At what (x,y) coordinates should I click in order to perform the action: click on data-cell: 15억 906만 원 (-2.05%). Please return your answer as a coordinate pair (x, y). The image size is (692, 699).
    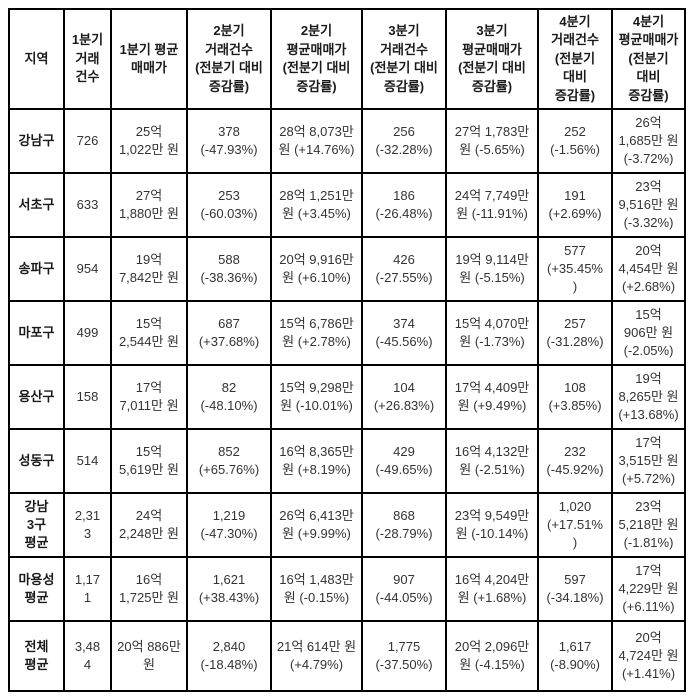
    Looking at the image, I should click on (648, 333).